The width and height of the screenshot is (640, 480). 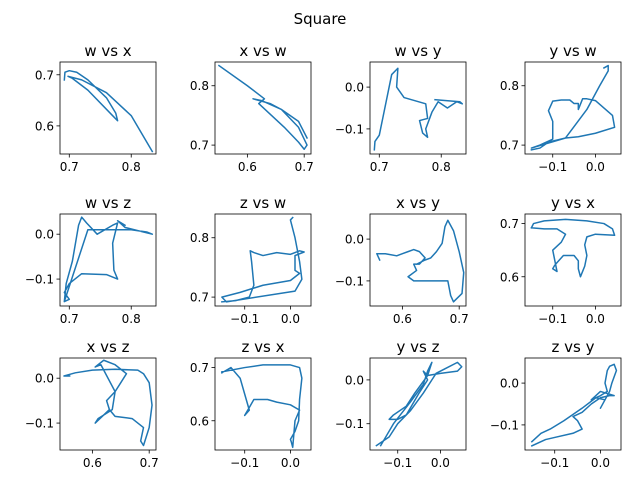 I want to click on subplot: x vs w 0.6 0.7 0.7 0.8, so click(x=252, y=108).